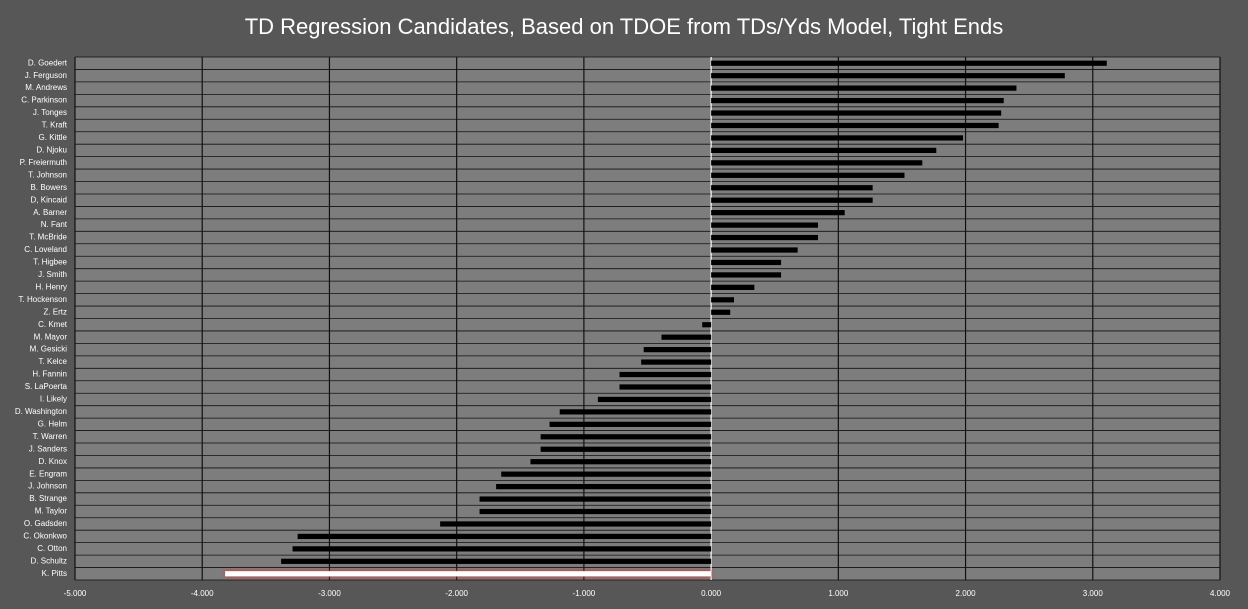  What do you see at coordinates (52, 548) in the screenshot?
I see `y-tick-label: C. Otton` at bounding box center [52, 548].